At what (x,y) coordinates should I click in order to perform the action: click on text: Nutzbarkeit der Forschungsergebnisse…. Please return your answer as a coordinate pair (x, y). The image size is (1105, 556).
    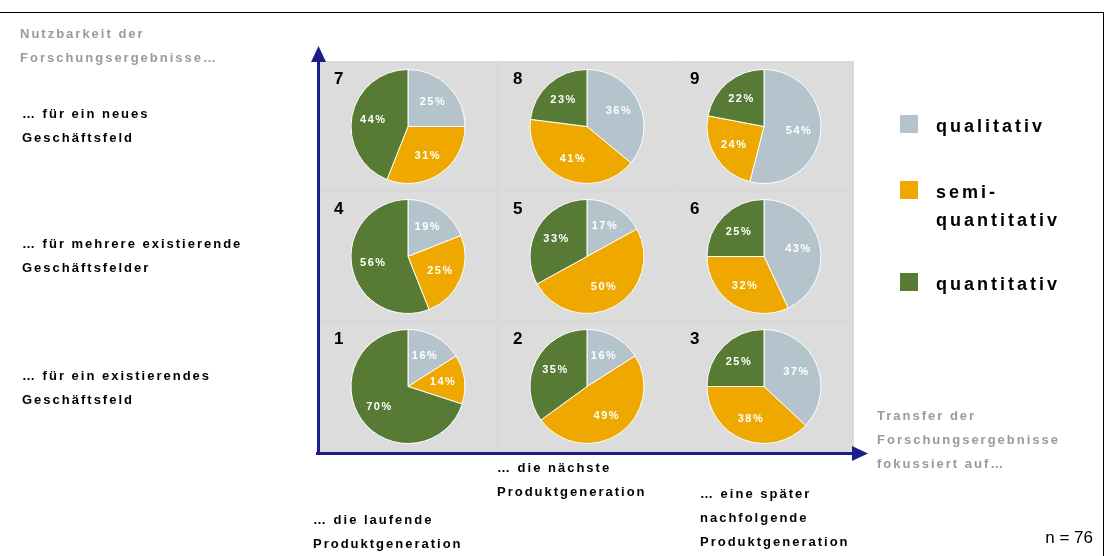
    Looking at the image, I should click on (120, 46).